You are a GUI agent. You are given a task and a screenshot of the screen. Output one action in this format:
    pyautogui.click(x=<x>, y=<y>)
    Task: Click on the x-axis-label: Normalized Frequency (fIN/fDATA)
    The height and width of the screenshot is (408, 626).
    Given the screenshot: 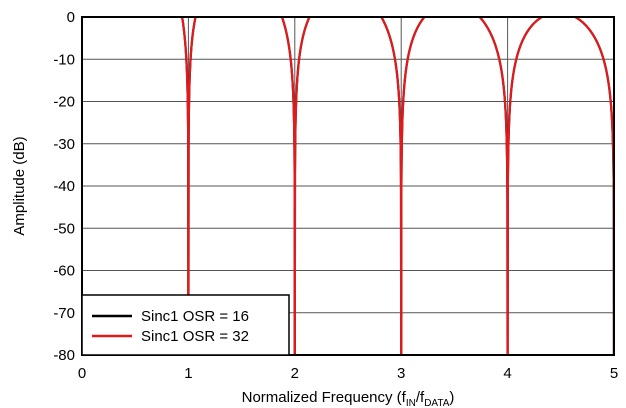 What is the action you would take?
    pyautogui.click(x=348, y=398)
    